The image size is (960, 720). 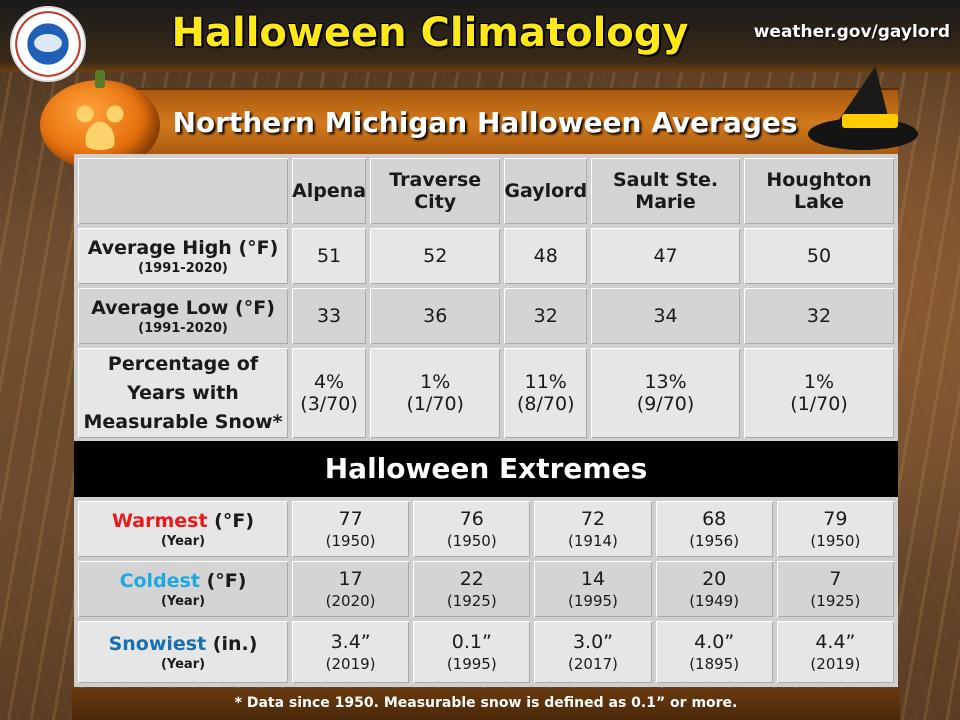 I want to click on row-label: Average High (°F) (1991-2020), so click(x=183, y=256).